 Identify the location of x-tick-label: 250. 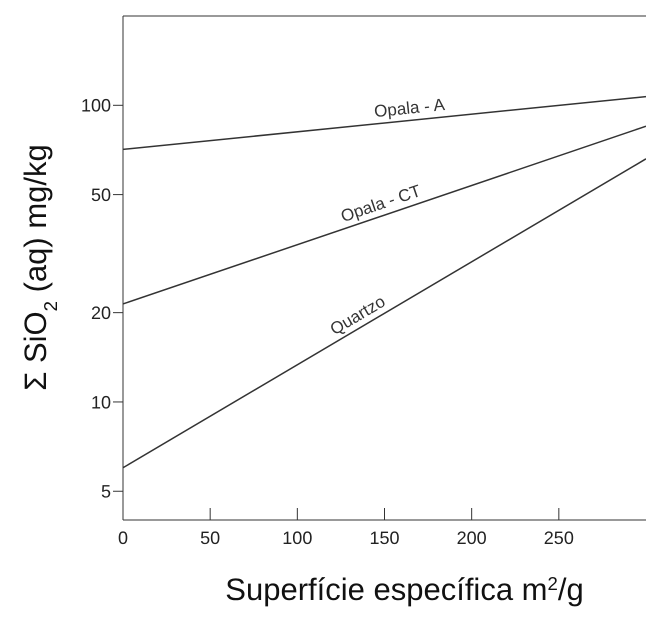
(559, 538).